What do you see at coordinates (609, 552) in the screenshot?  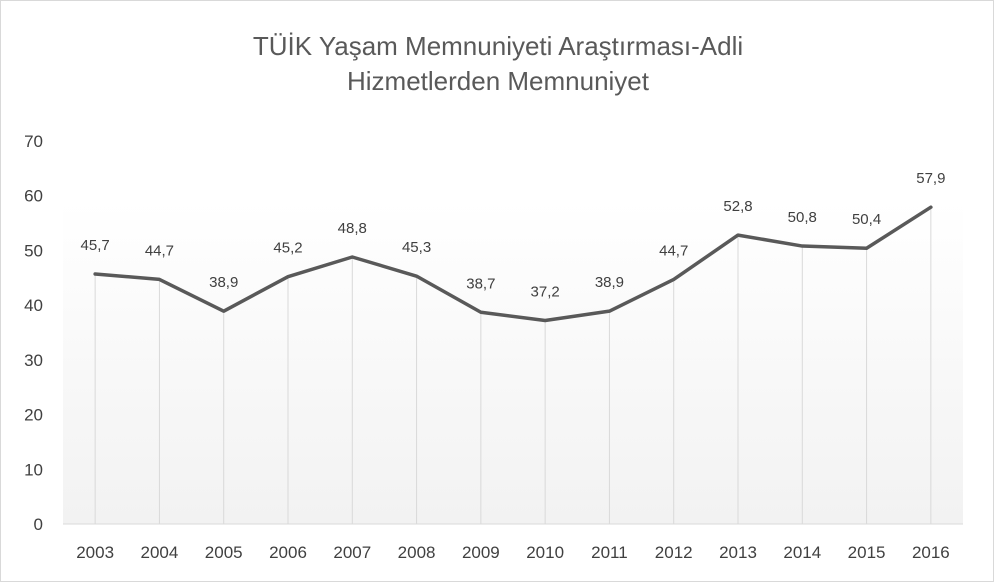 I see `x-tick-label: 2011` at bounding box center [609, 552].